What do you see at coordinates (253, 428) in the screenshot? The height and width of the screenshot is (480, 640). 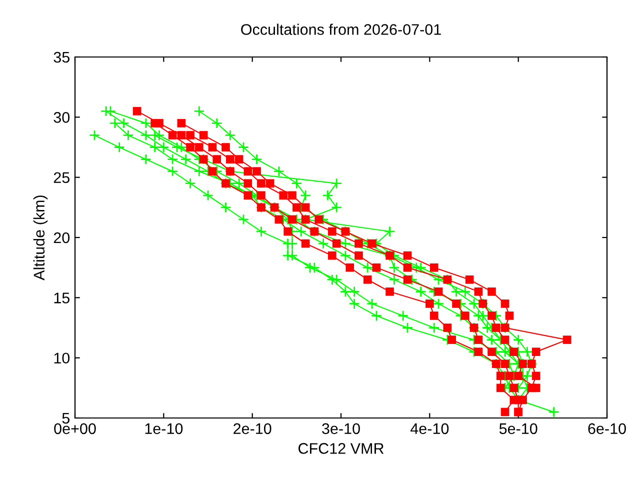 I see `x-tick-label: 2e-10` at bounding box center [253, 428].